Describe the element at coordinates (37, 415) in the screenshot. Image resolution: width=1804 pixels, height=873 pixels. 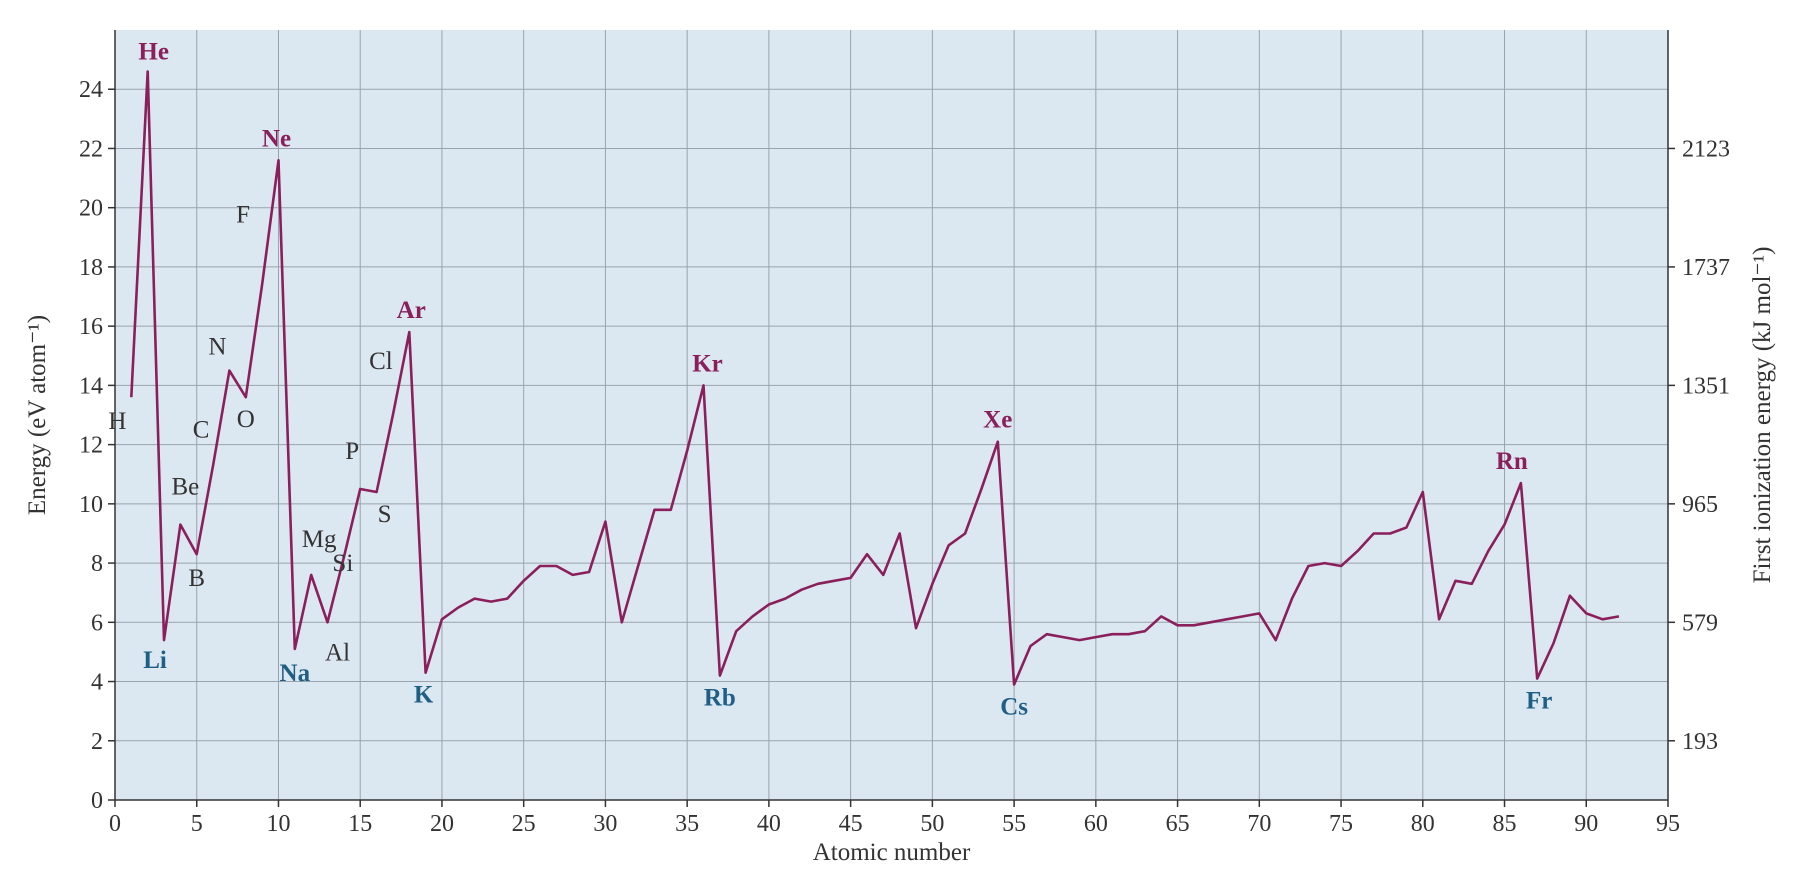
I see `y-axis-title: Energy (eV atom⁻¹)` at that location.